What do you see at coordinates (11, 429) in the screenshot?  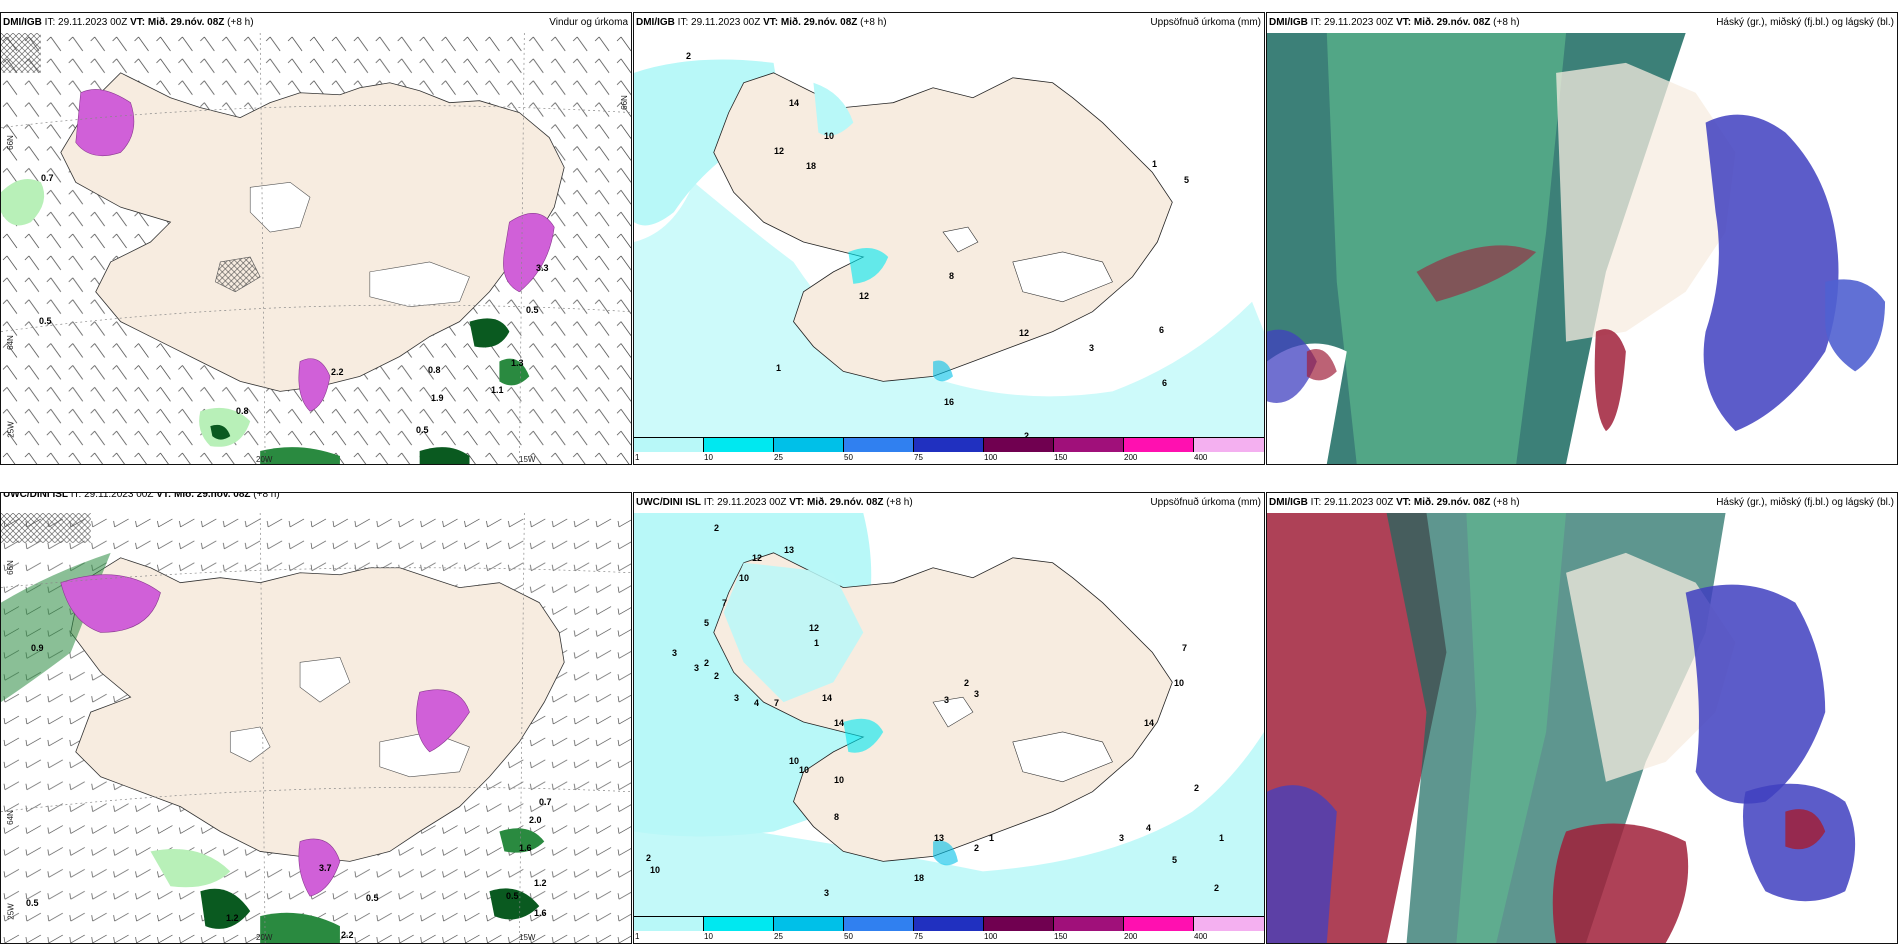 I see `lon-label: 25W` at bounding box center [11, 429].